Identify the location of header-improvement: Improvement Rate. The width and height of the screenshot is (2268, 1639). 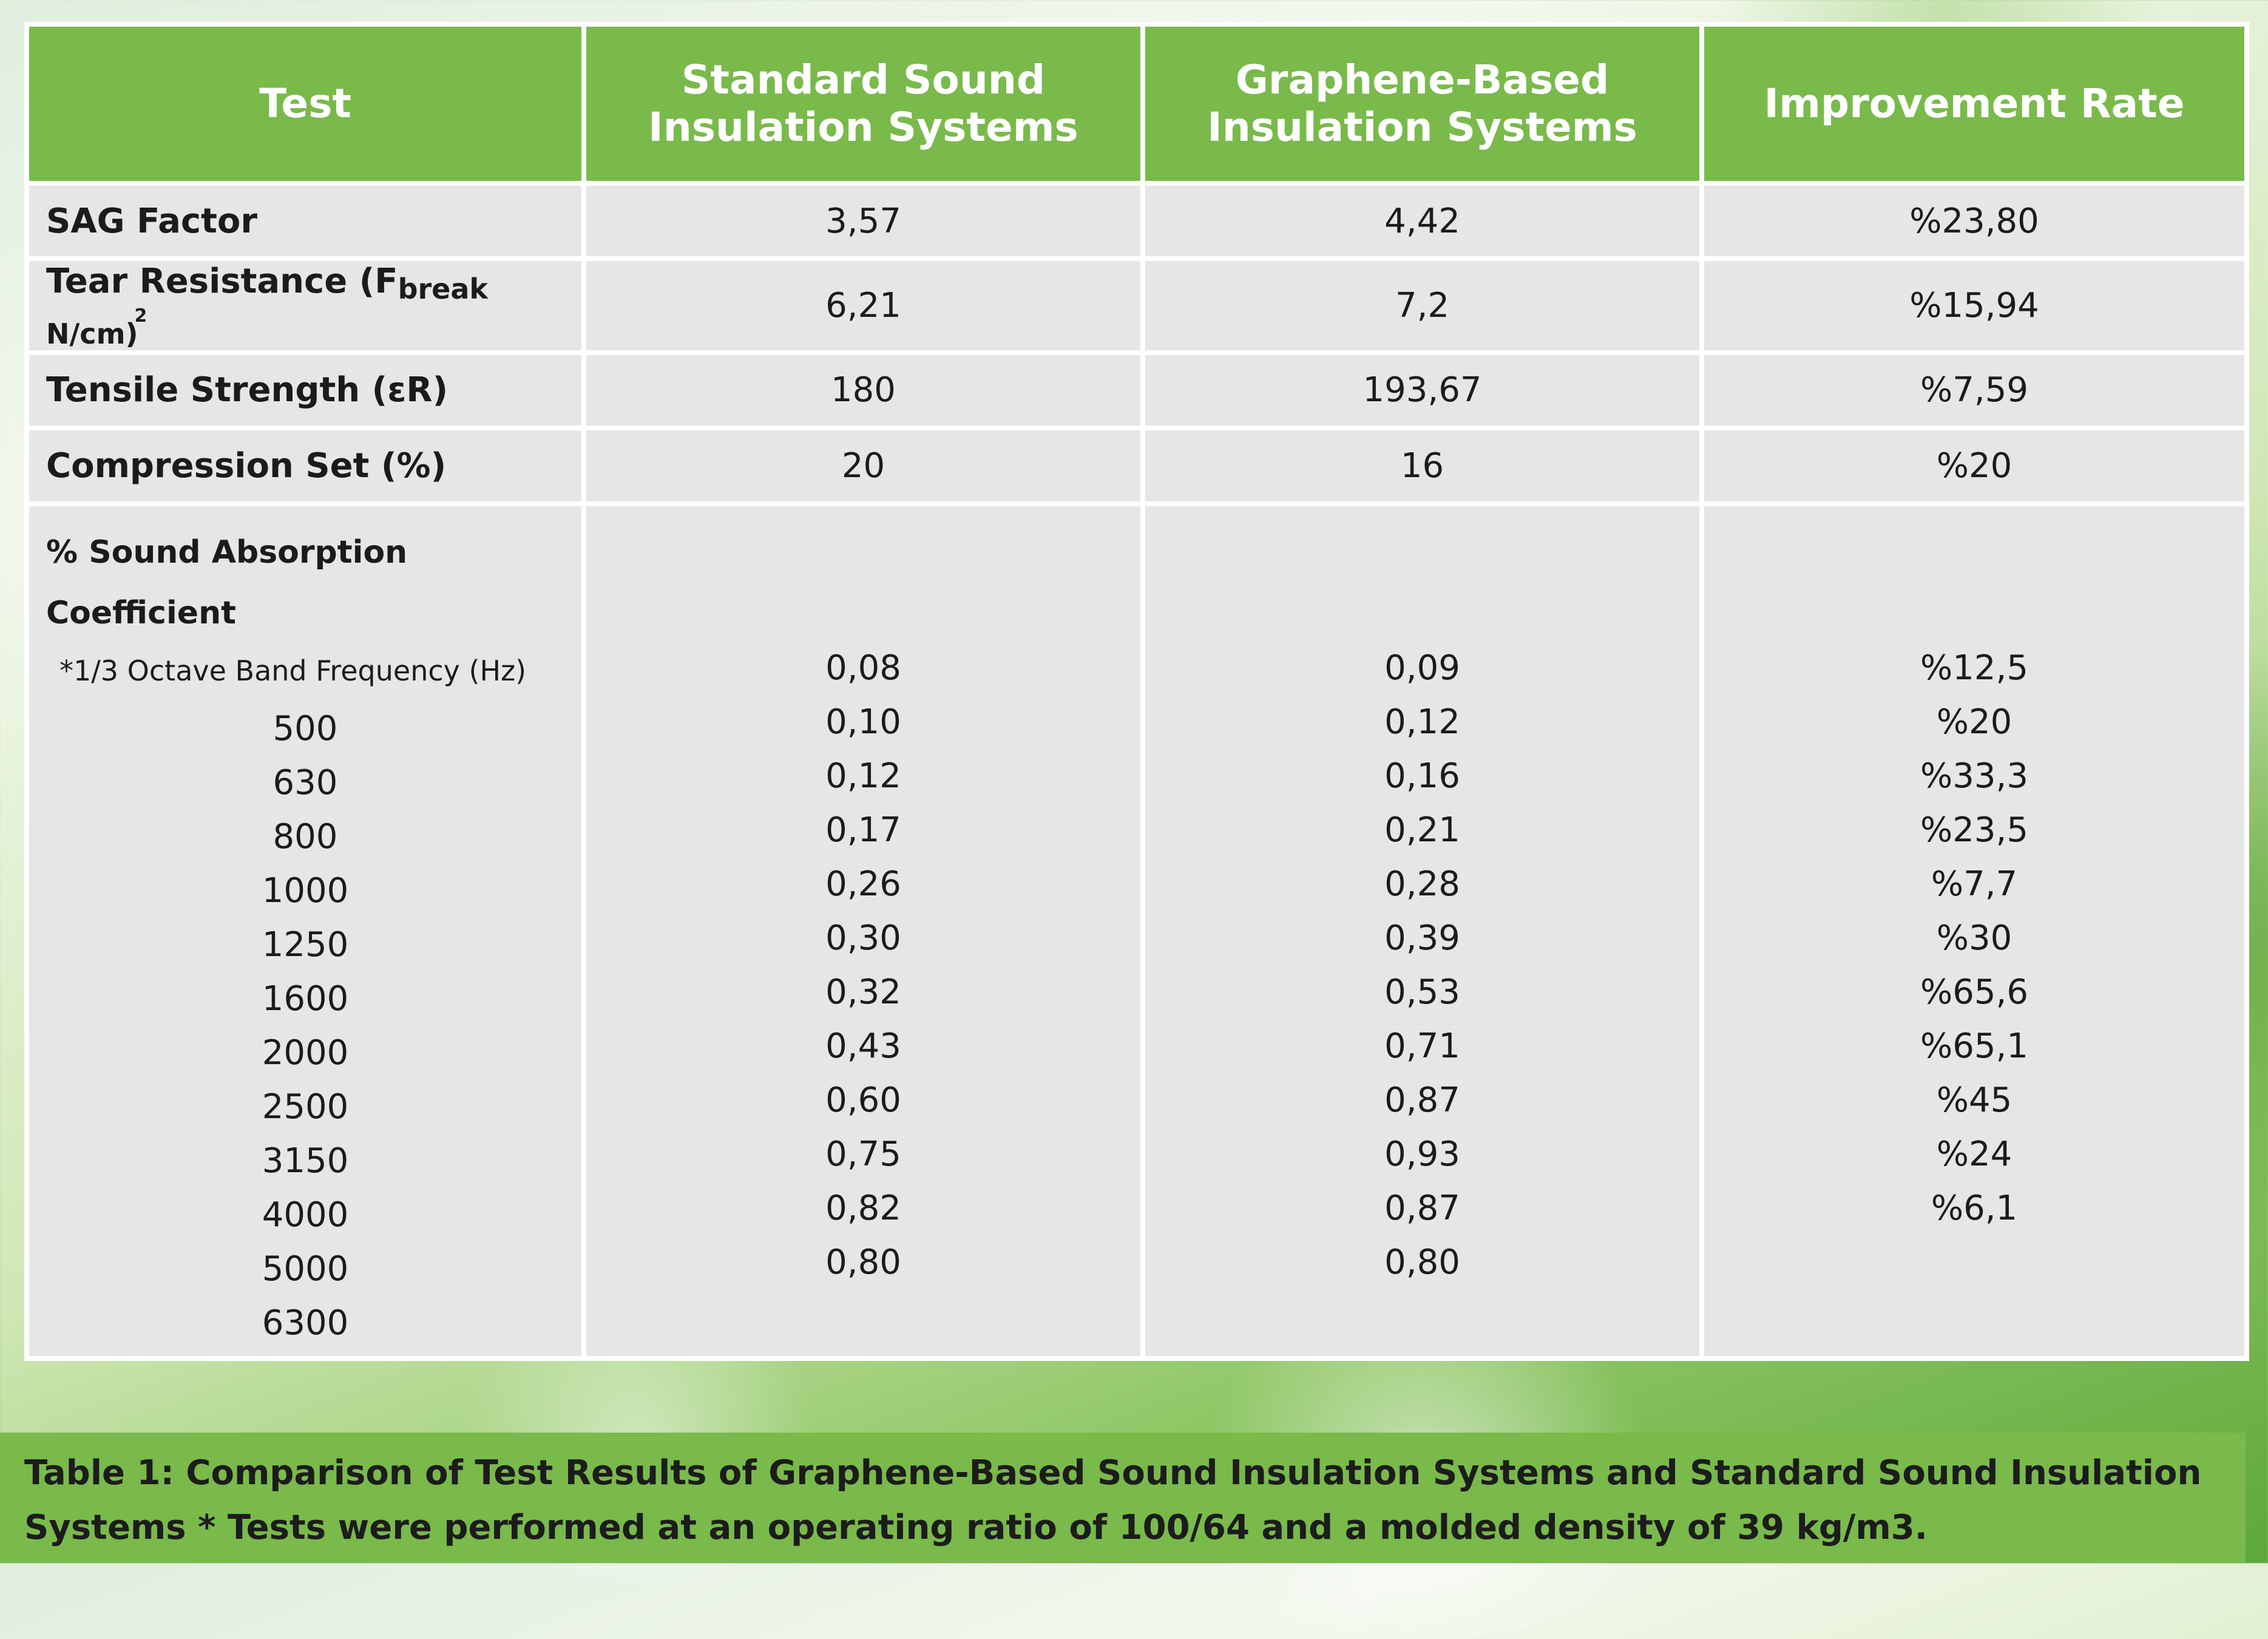
(1974, 104).